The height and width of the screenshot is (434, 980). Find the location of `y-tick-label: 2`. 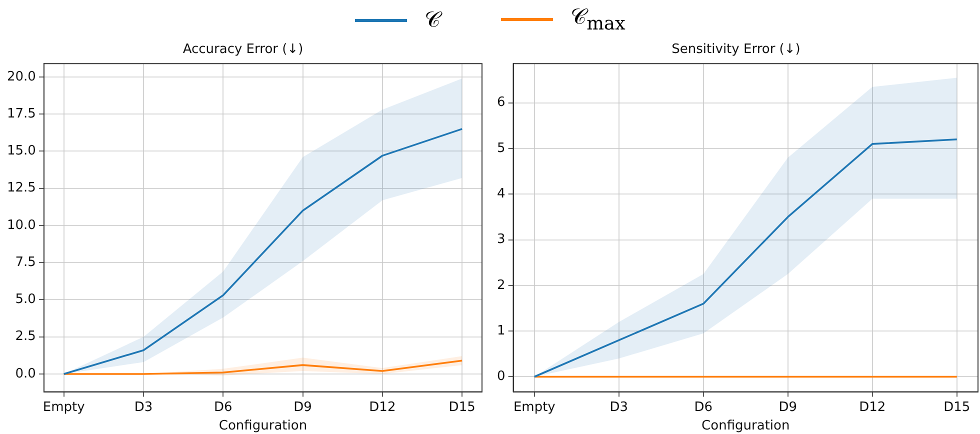

y-tick-label: 2 is located at coordinates (501, 285).